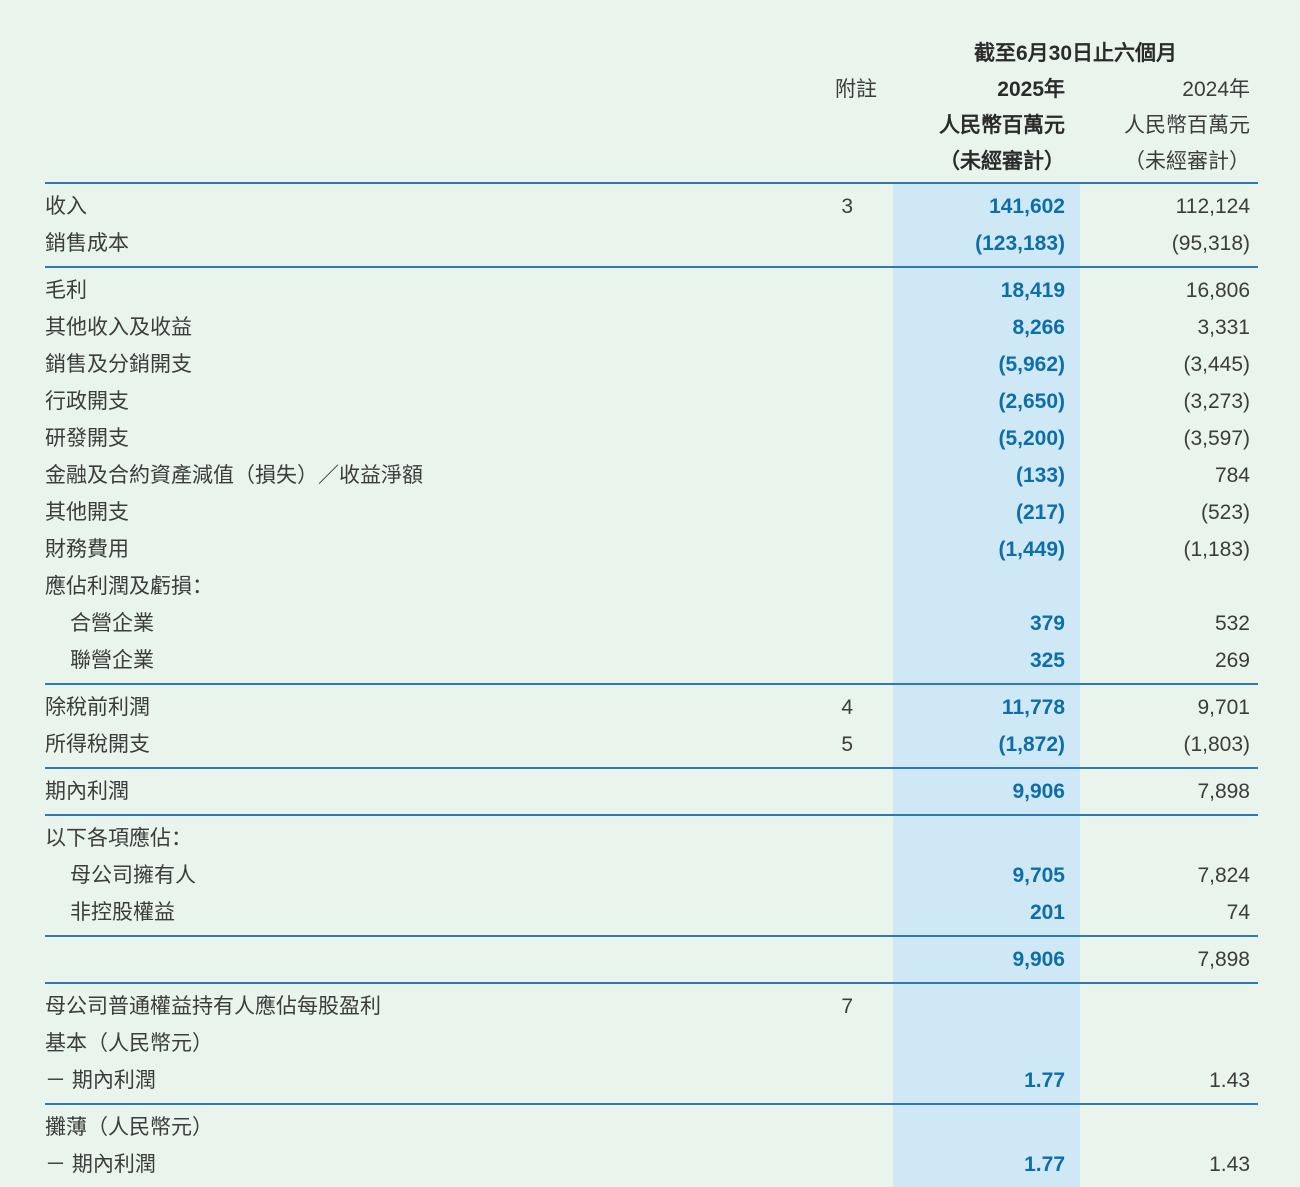 Image resolution: width=1300 pixels, height=1187 pixels. Describe the element at coordinates (1216, 549) in the screenshot. I see `row-value-2024: (1,183)` at that location.